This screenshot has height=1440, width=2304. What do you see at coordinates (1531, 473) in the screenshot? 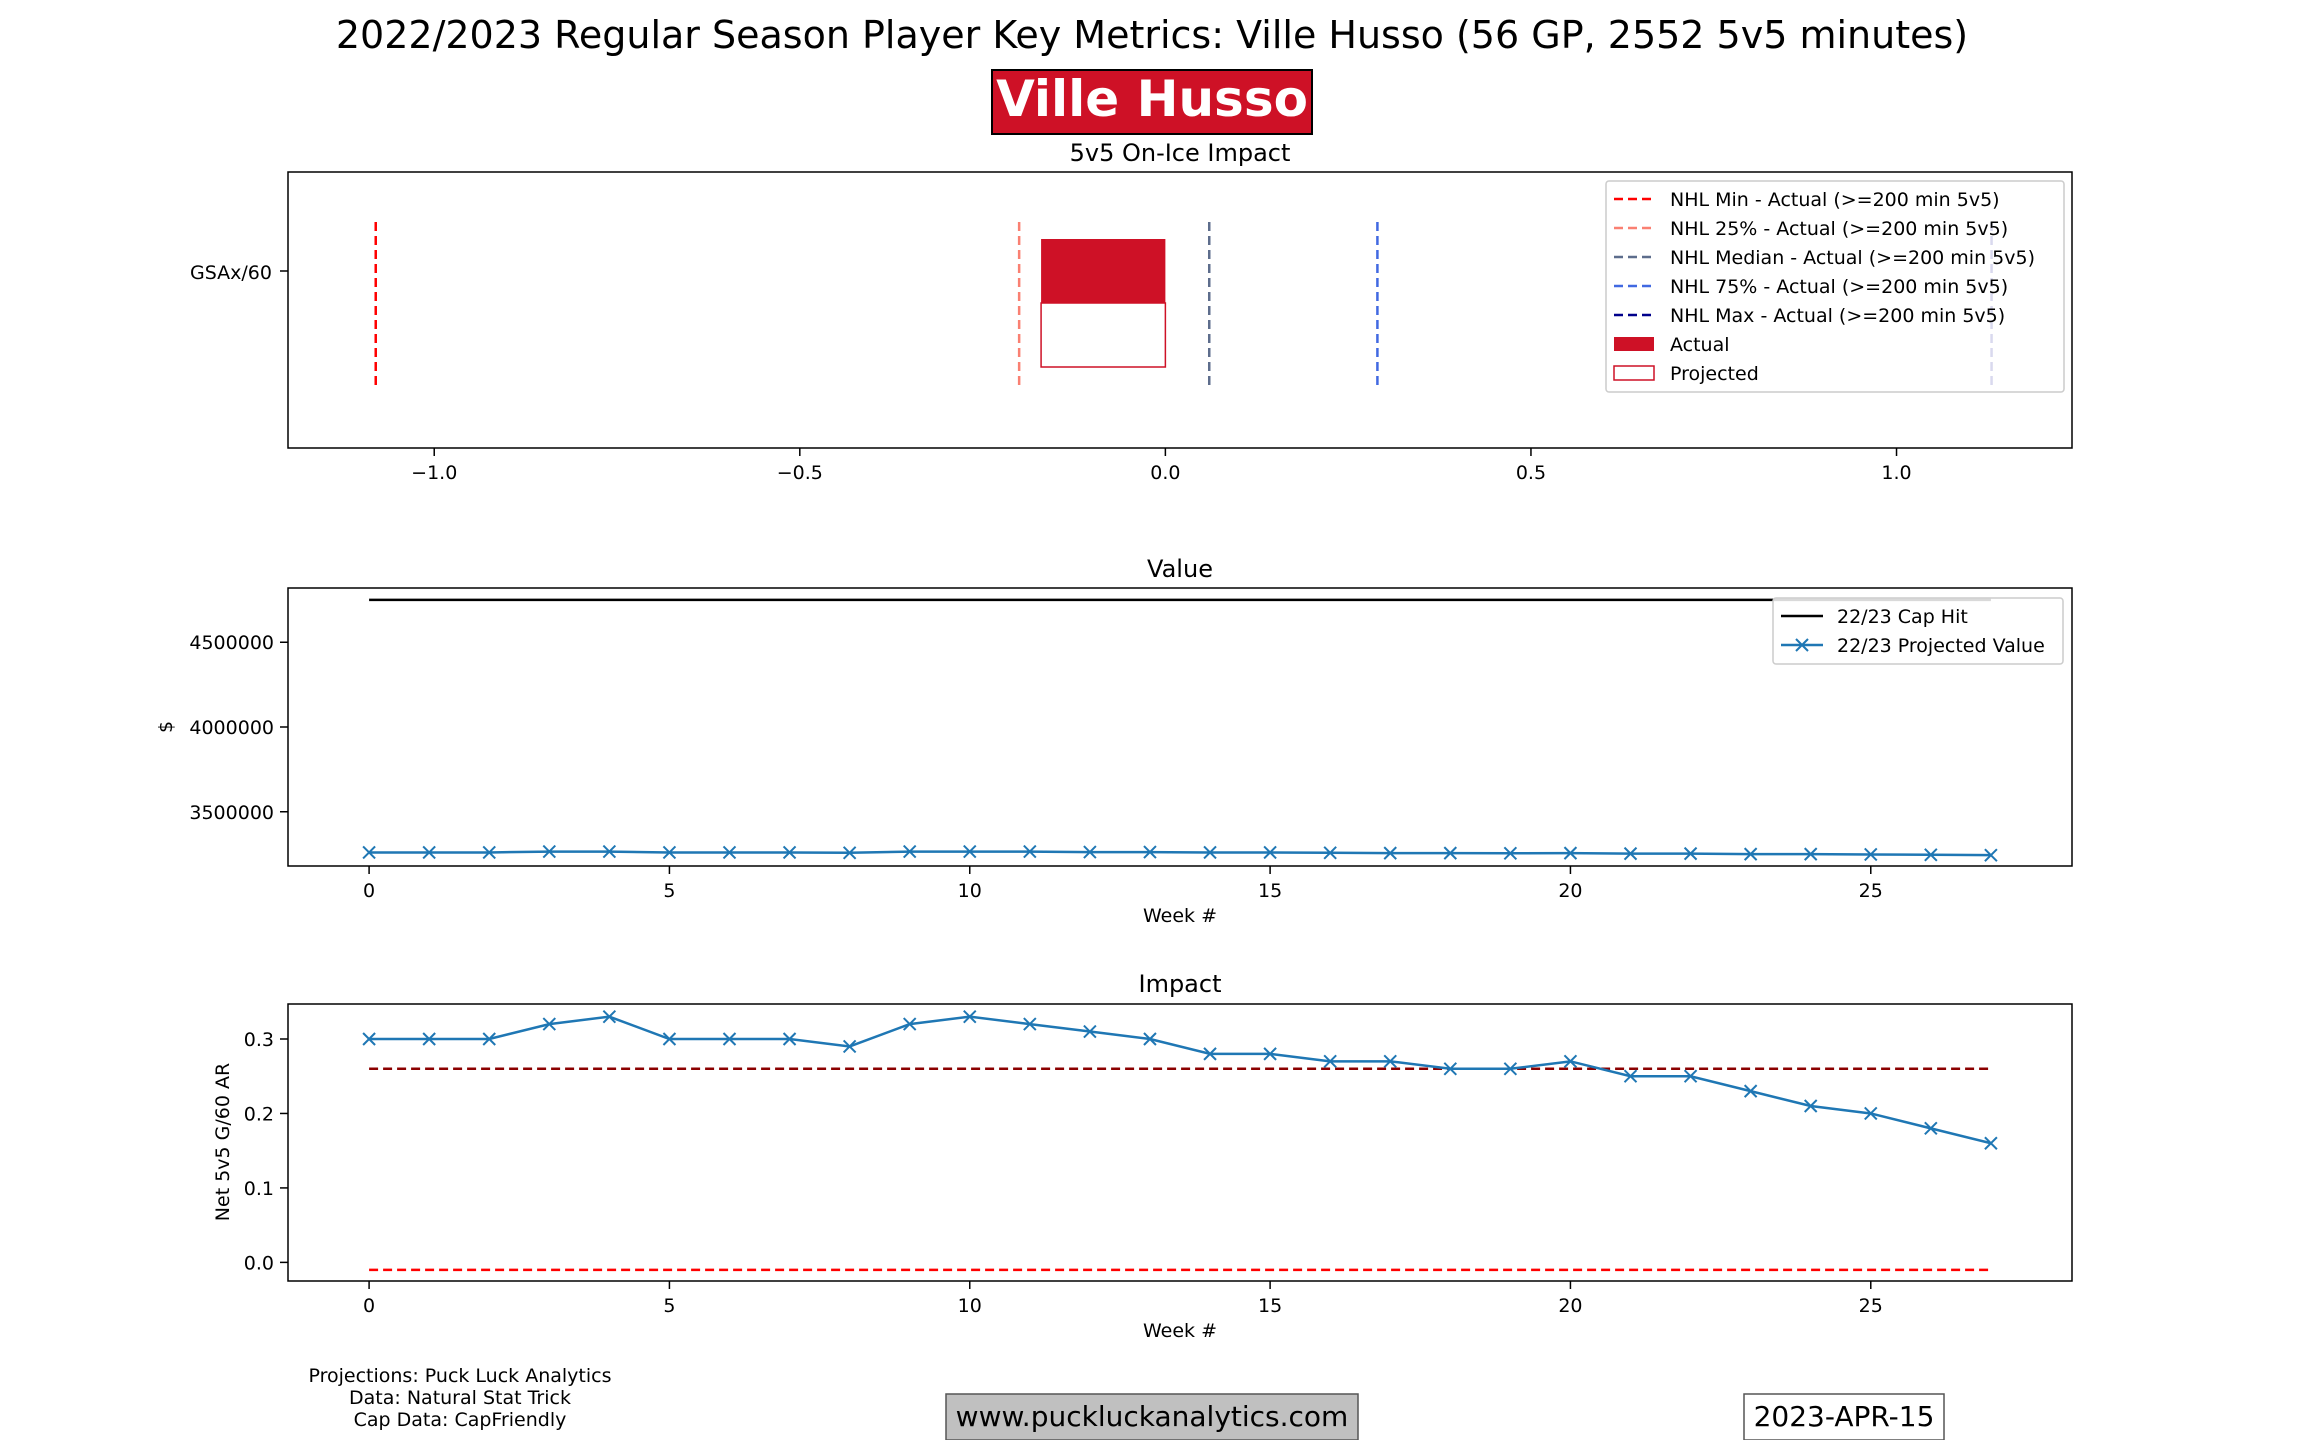
I see `x-tick-label: 0.5` at bounding box center [1531, 473].